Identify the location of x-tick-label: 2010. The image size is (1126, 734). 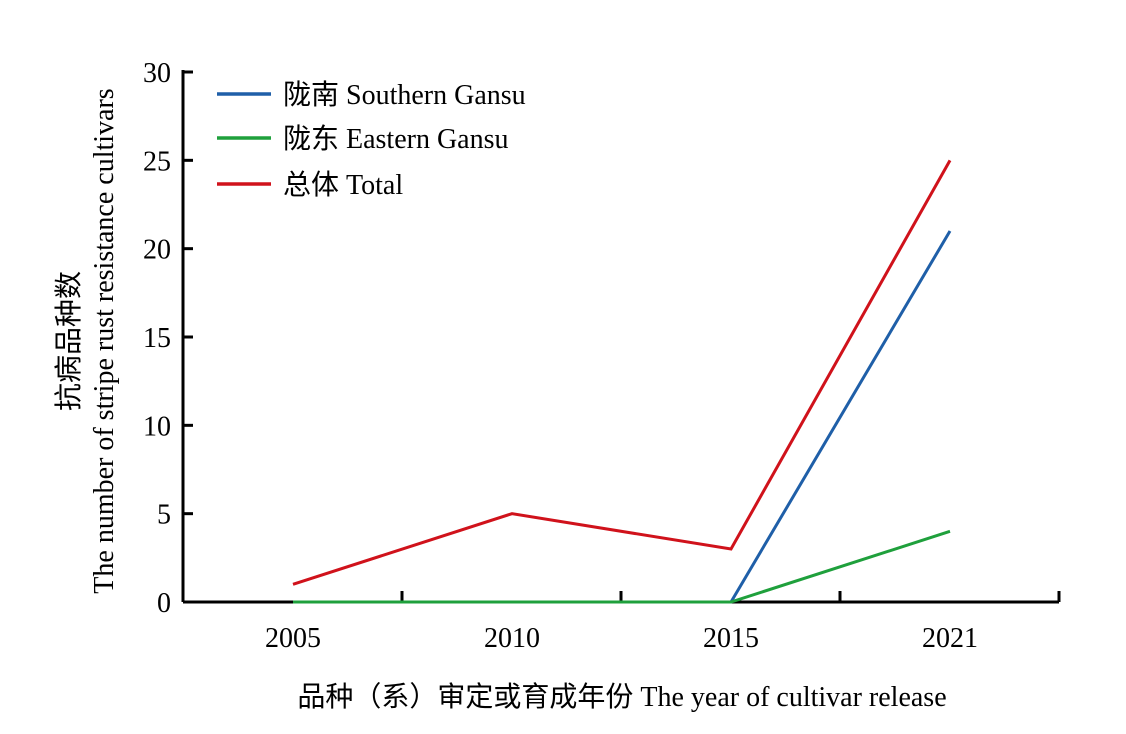
(512, 638).